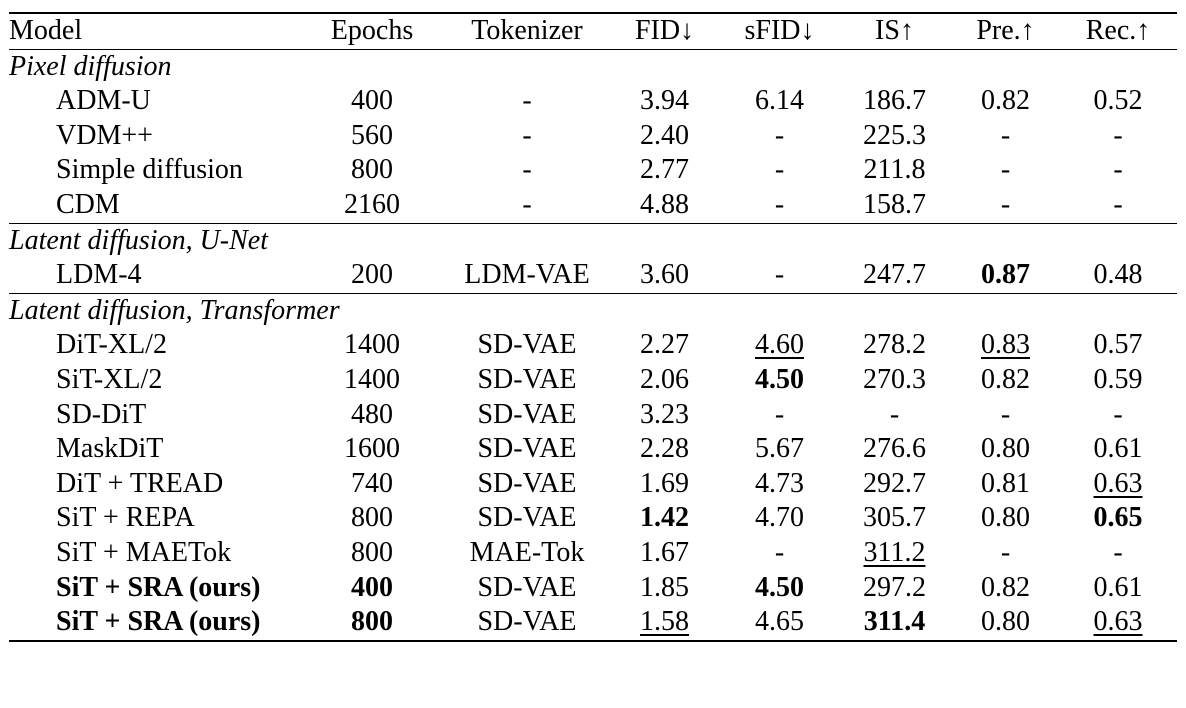  What do you see at coordinates (593, 310) in the screenshot?
I see `section-row: Latent diffusion, Transformer` at bounding box center [593, 310].